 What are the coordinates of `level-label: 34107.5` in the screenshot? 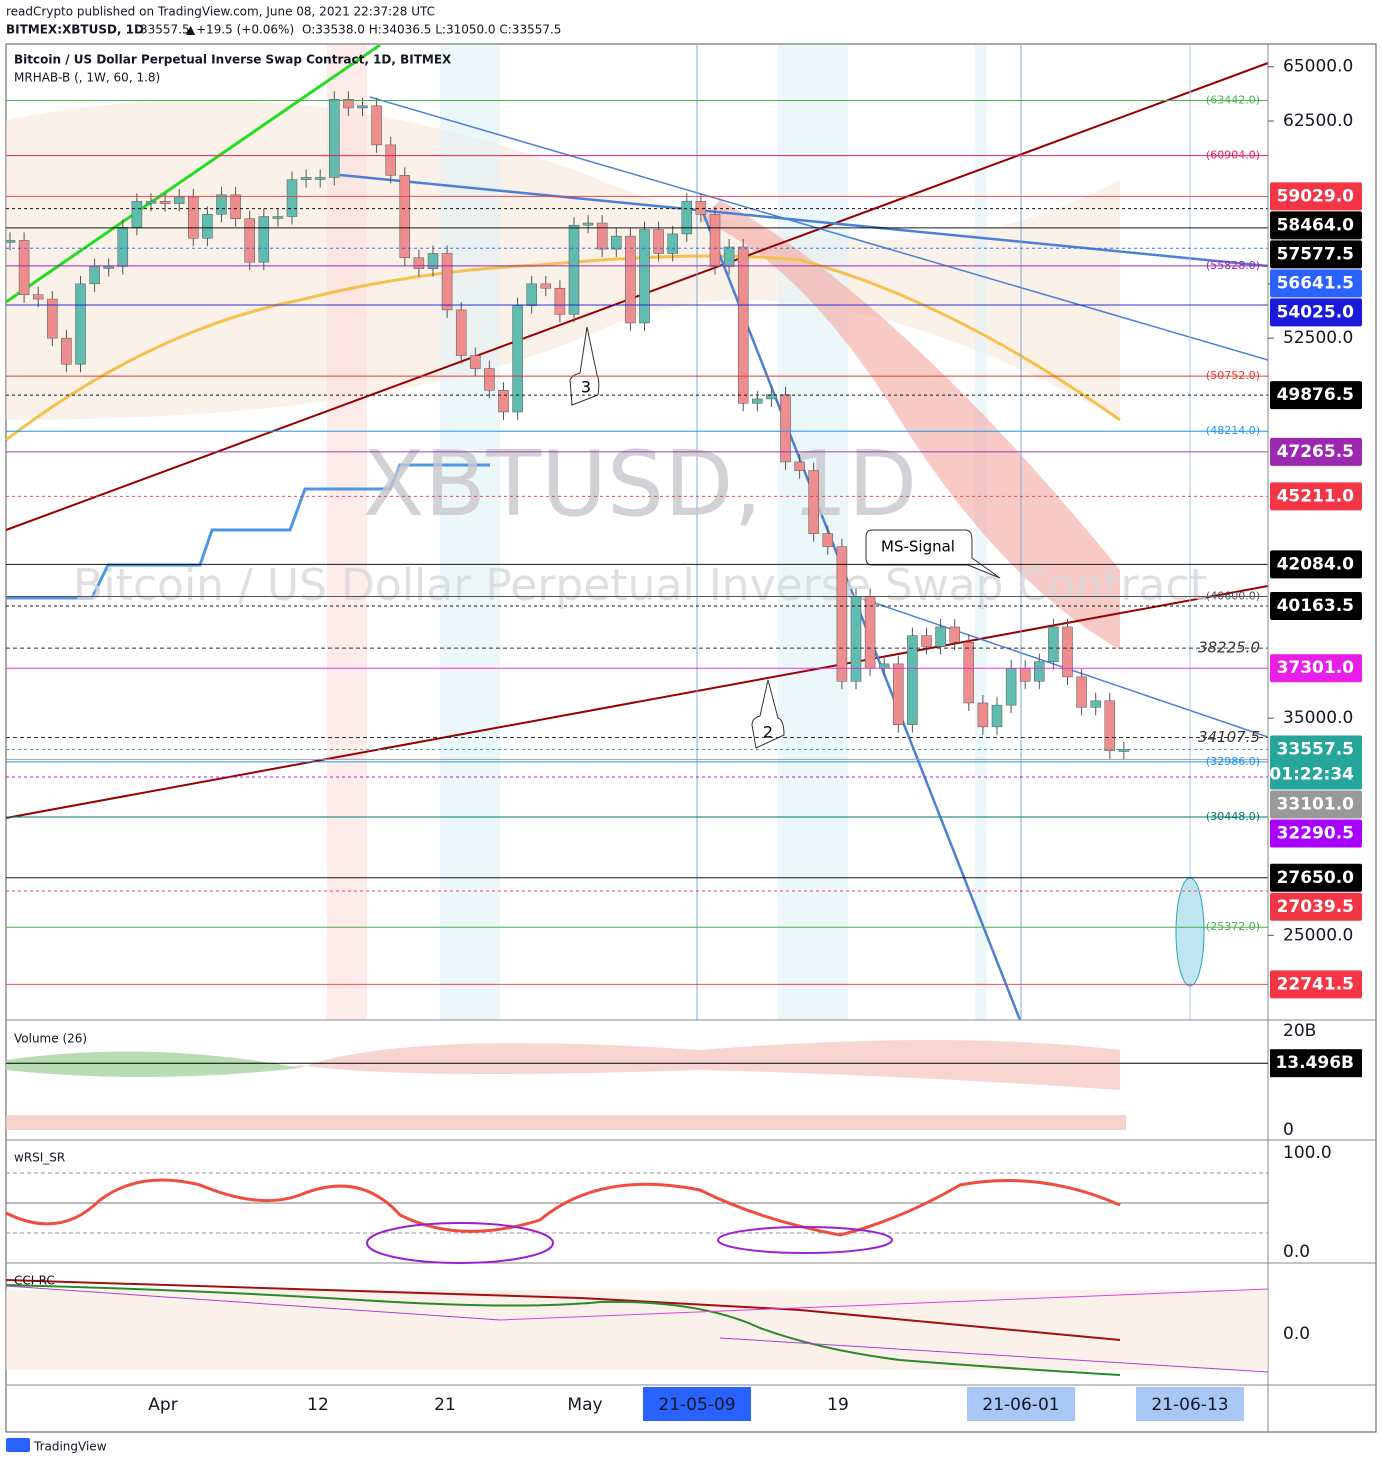 It's located at (1229, 737).